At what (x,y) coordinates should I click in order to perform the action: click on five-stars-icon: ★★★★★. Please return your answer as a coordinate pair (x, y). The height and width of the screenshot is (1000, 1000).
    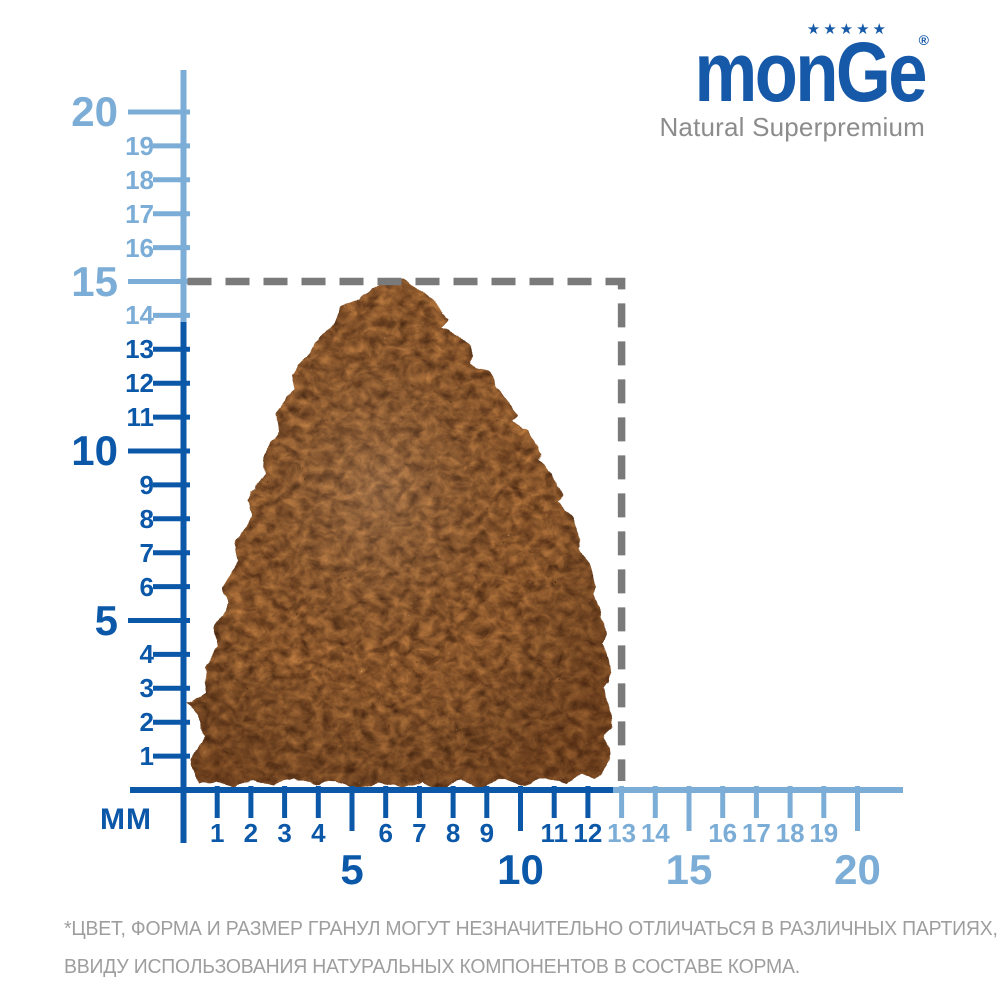
    Looking at the image, I should click on (847, 29).